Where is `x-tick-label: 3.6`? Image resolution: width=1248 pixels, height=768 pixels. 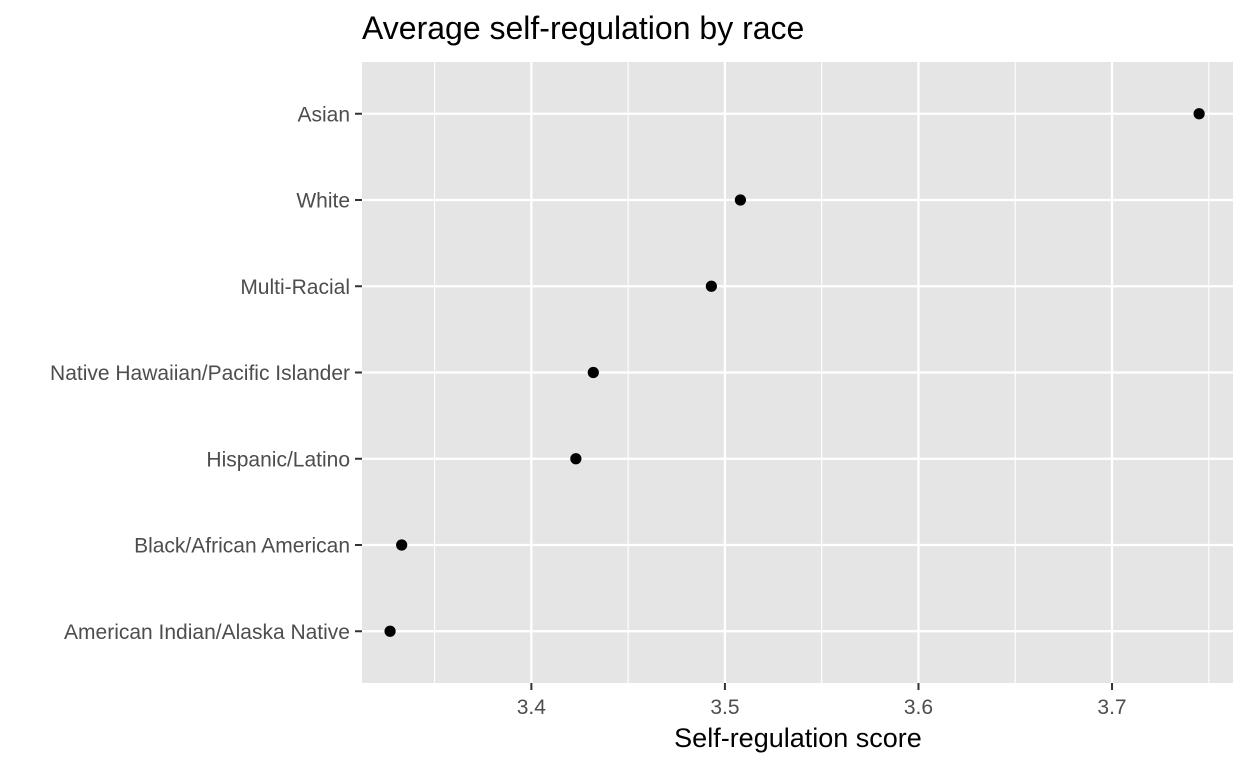
x-tick-label: 3.6 is located at coordinates (918, 707).